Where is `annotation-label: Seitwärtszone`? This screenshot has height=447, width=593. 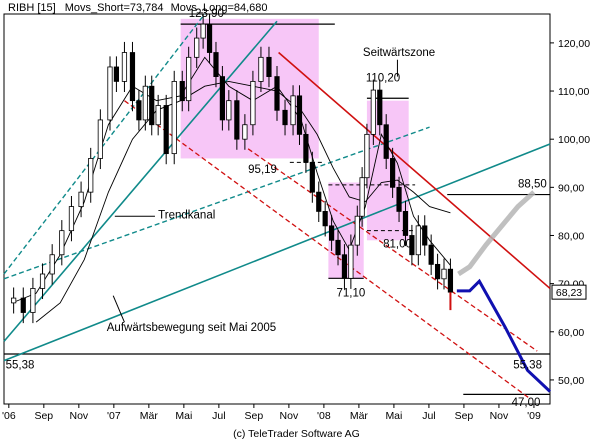 annotation-label: Seitwärtszone is located at coordinates (399, 53).